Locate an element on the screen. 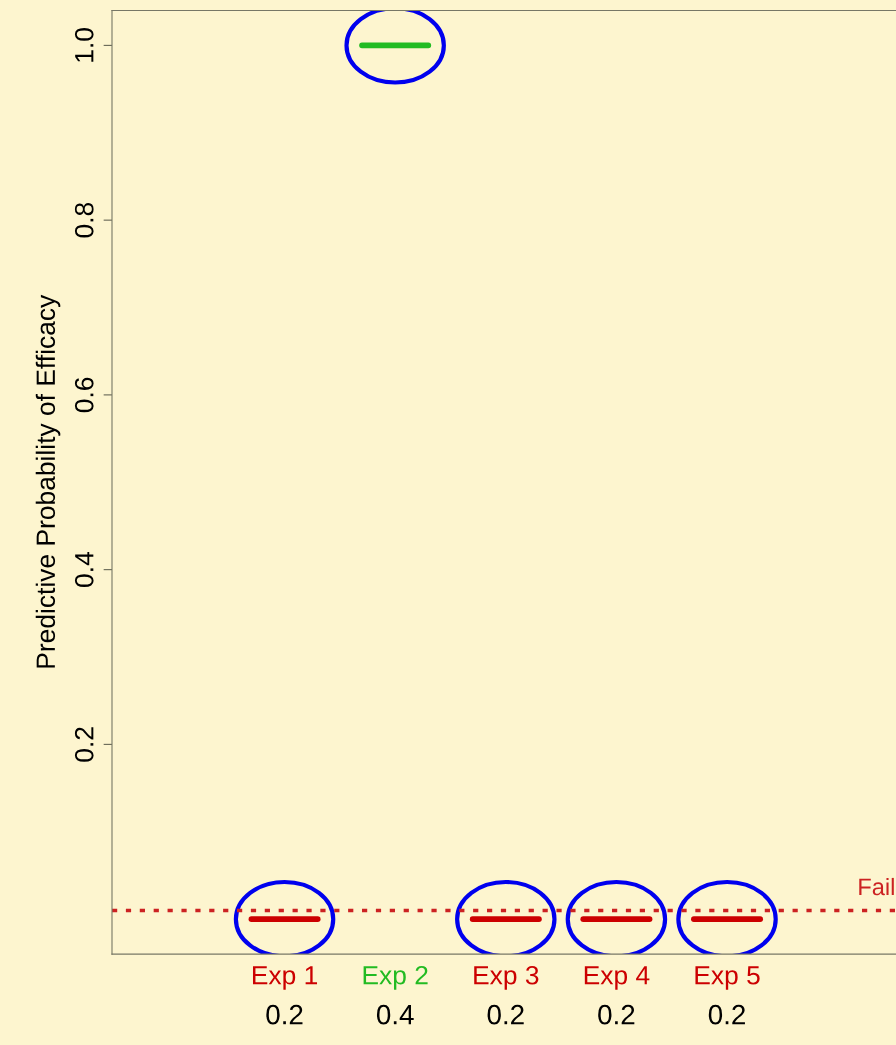  y-tick-label: 0.2 is located at coordinates (84, 744).